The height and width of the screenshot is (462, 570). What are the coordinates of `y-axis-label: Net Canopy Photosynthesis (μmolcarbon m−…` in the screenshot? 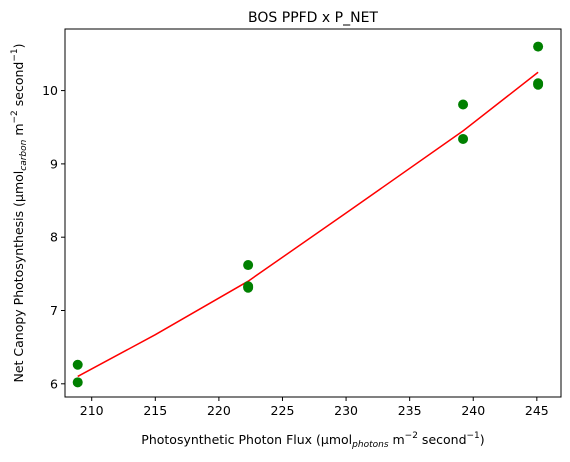 It's located at (19, 212).